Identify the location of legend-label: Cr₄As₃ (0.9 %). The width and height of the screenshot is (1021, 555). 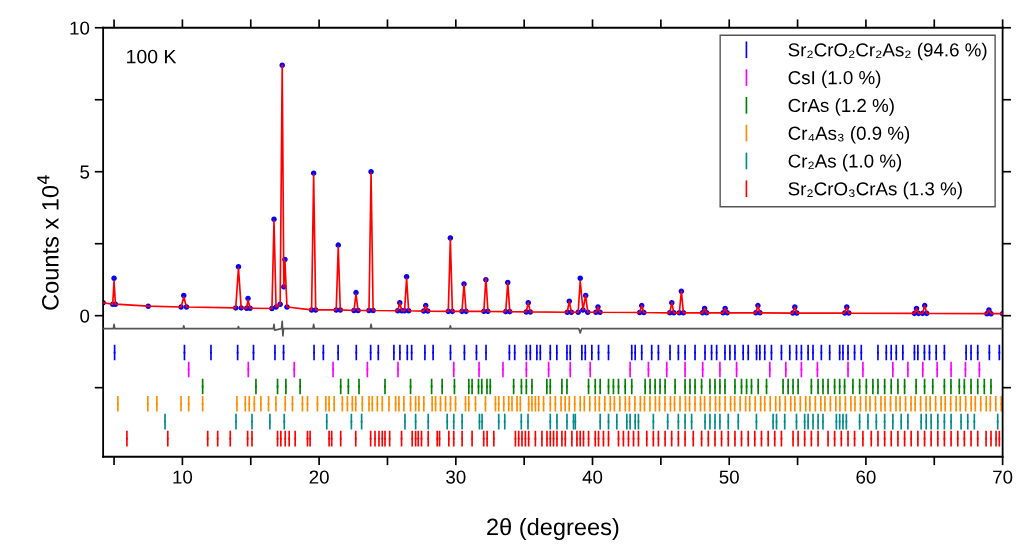
(849, 135).